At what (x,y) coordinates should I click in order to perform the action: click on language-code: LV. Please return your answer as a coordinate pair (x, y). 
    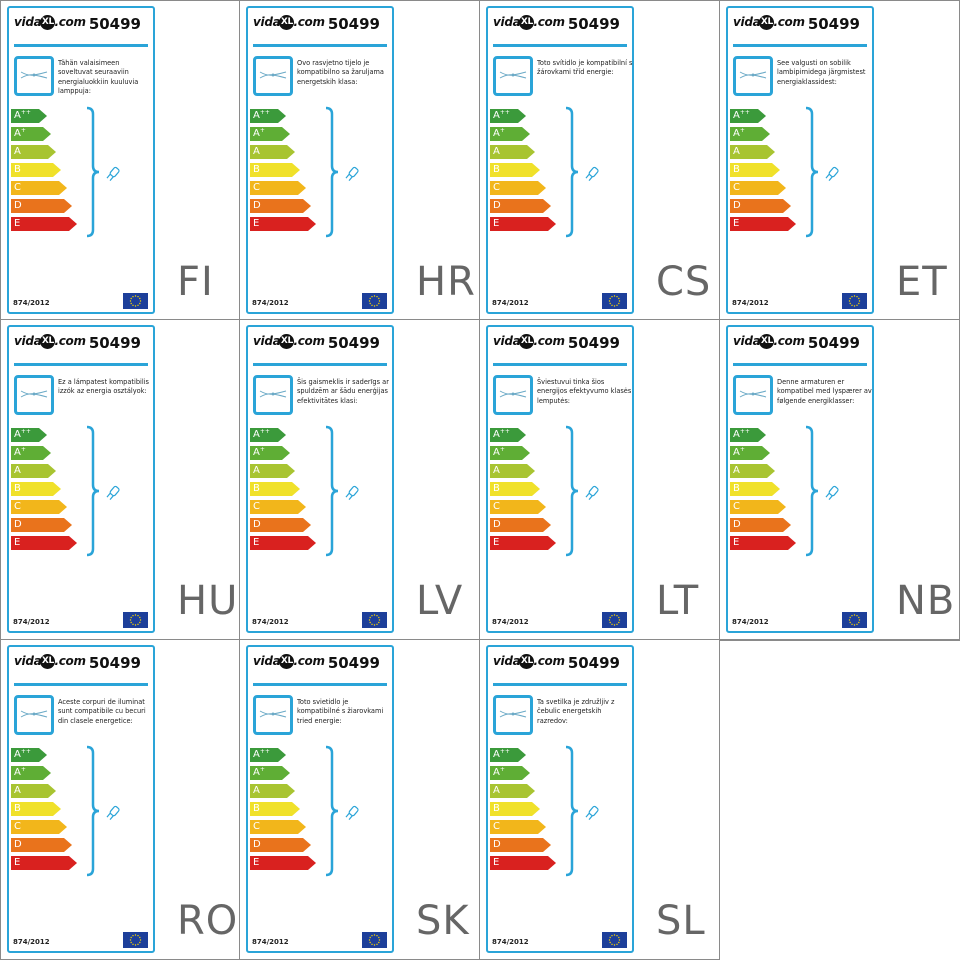
    Looking at the image, I should click on (440, 601).